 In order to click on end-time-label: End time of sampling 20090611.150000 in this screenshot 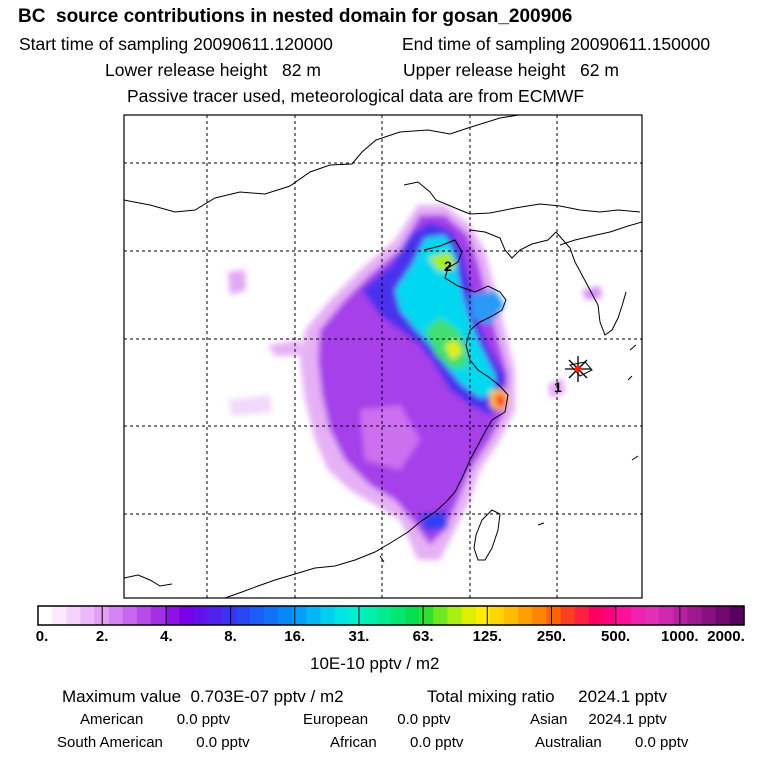, I will do `click(556, 44)`.